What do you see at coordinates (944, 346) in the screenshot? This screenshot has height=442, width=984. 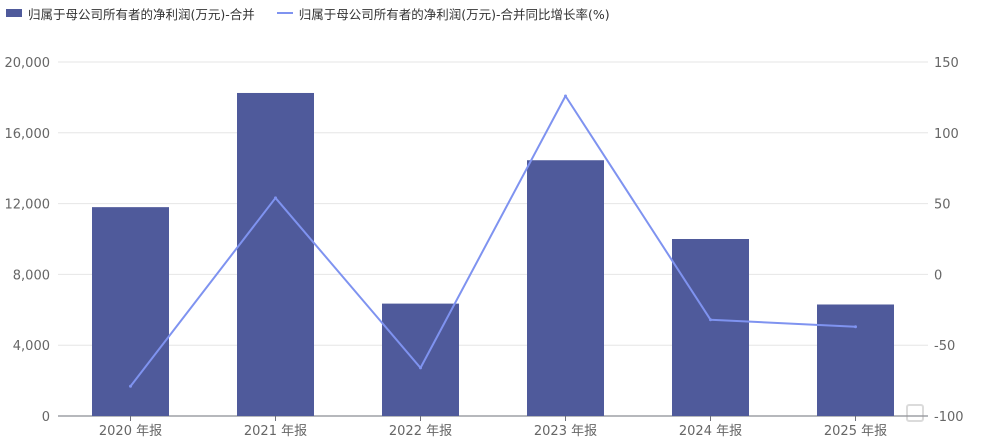 I see `y-right-tick-label: -50` at bounding box center [944, 346].